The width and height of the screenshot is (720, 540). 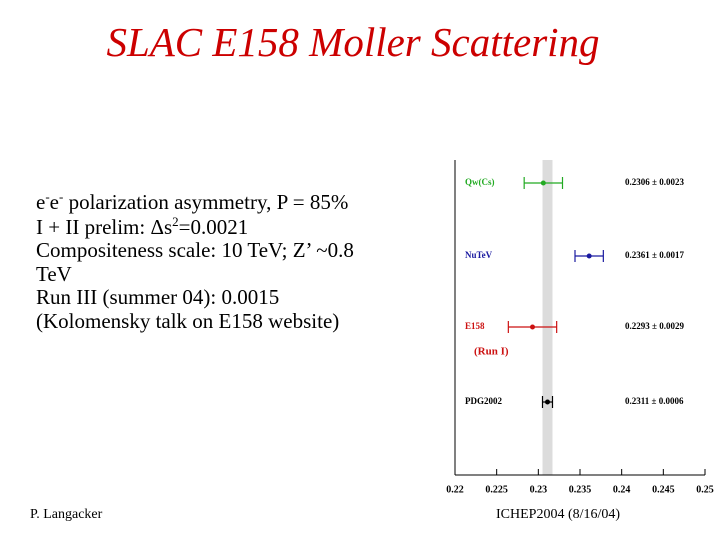 What do you see at coordinates (654, 255) in the screenshot?
I see `value-label: 0.2361 ± 0.0017` at bounding box center [654, 255].